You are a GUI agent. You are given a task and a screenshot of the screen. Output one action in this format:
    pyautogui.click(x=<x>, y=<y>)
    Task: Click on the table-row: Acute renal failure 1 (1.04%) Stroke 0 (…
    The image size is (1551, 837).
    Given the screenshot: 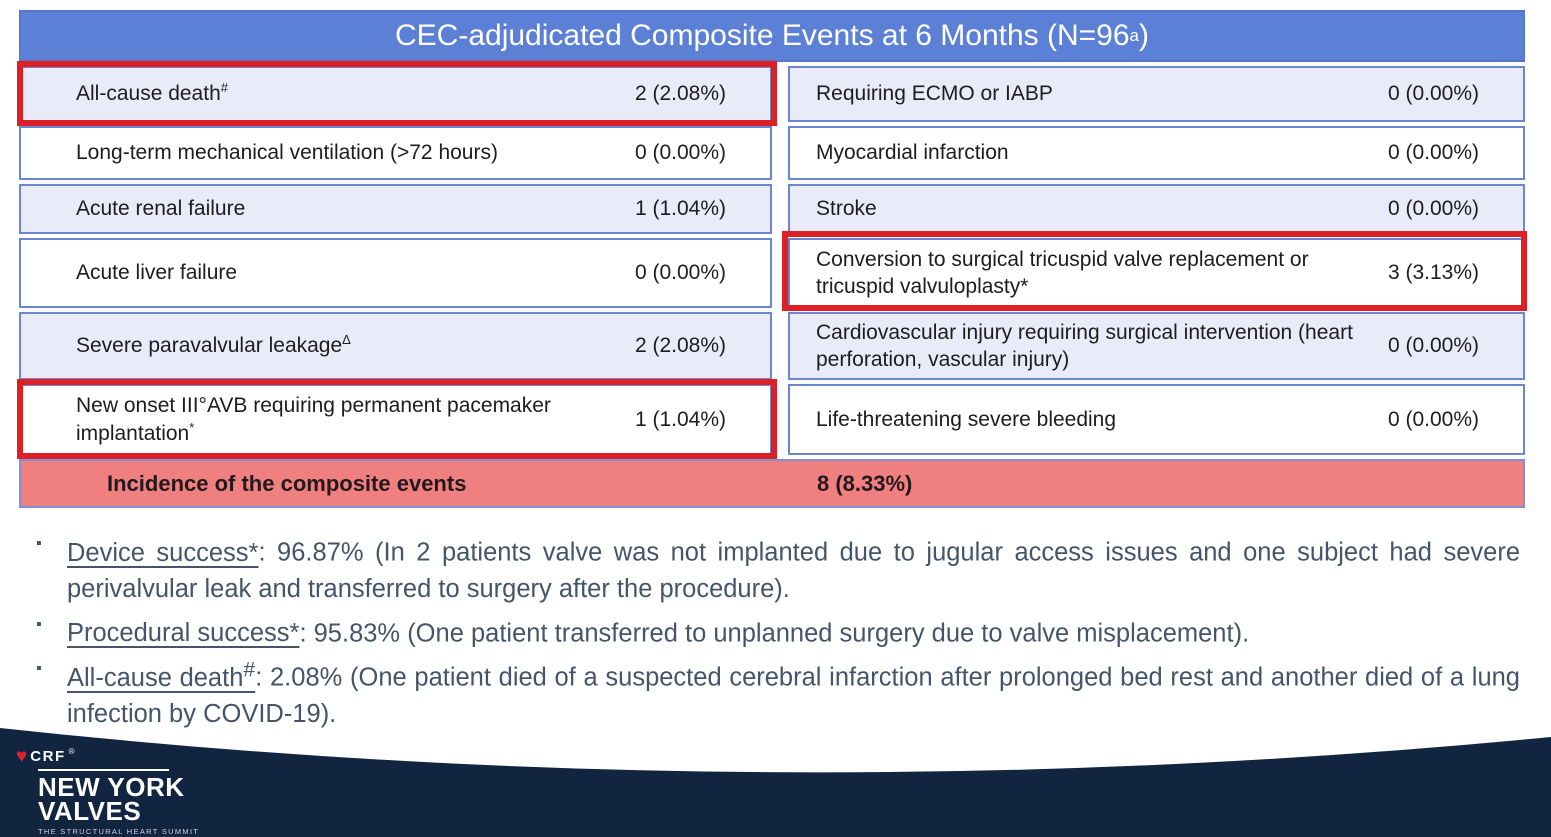 What is the action you would take?
    pyautogui.click(x=772, y=209)
    